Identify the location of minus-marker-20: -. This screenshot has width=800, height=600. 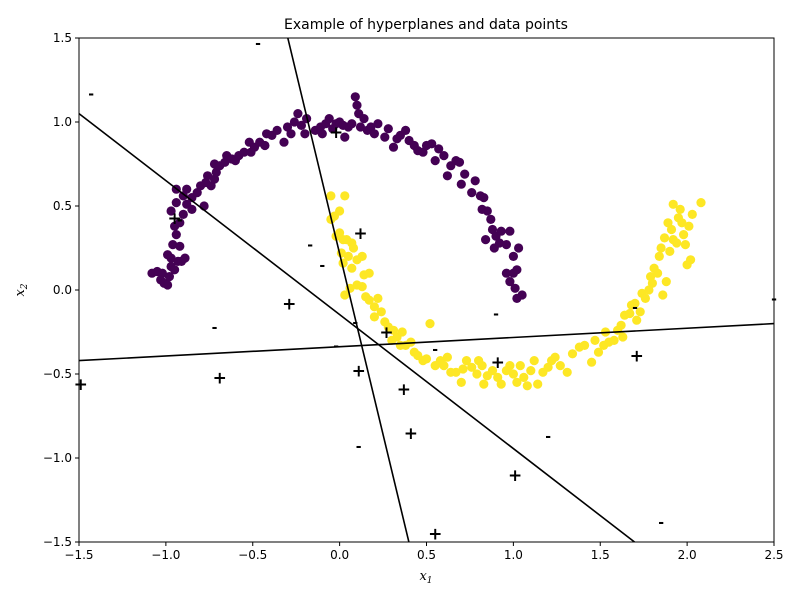
(355, 323).